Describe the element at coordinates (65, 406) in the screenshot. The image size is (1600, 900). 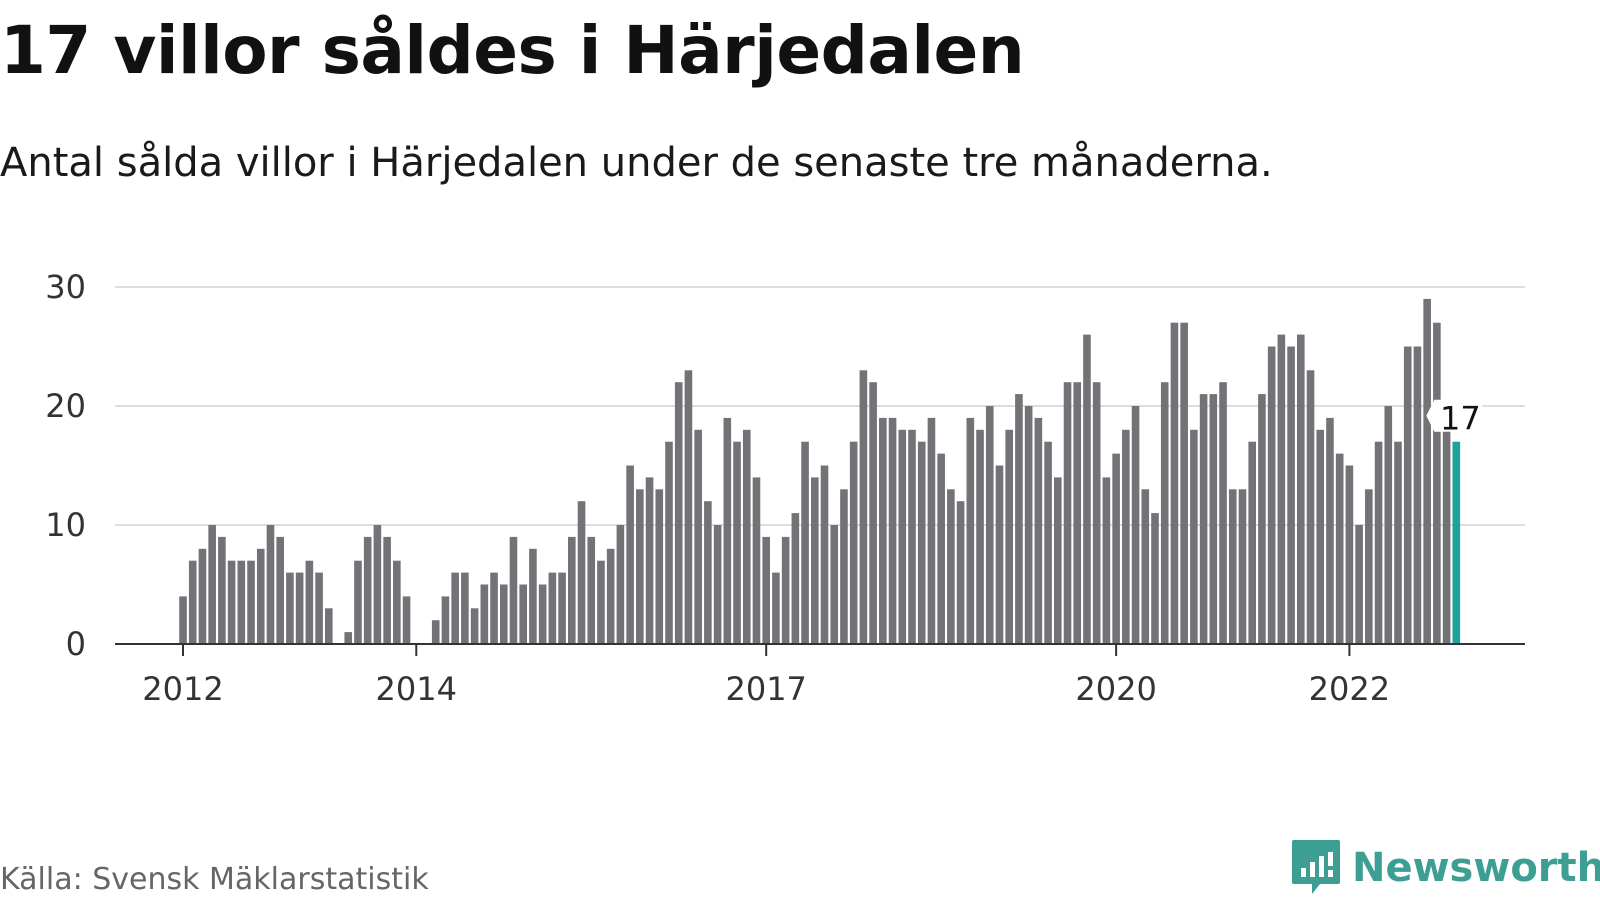
I see `y-tick-label: 20` at that location.